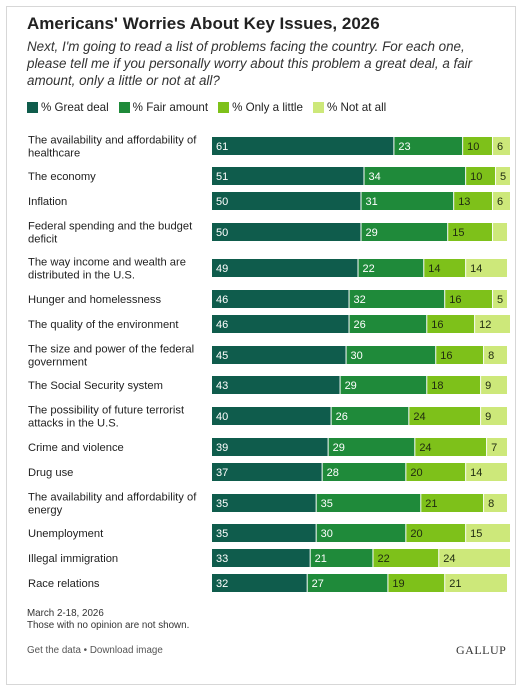 This screenshot has width=522, height=691. Describe the element at coordinates (222, 417) in the screenshot. I see `data-label: 40` at that location.